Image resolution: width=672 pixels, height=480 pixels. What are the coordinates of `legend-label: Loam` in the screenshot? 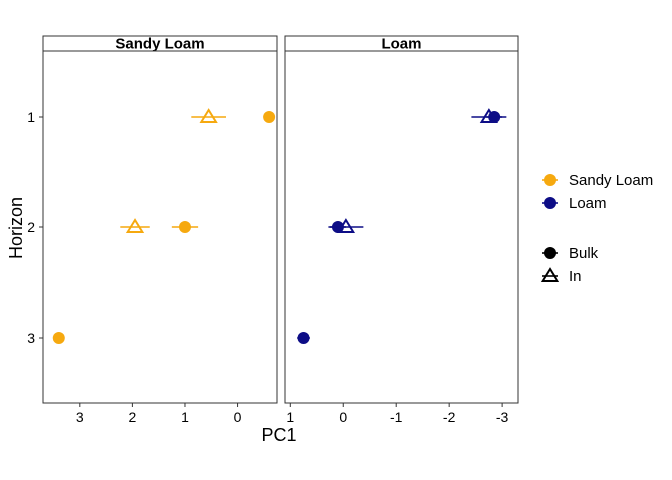 It's located at (588, 203).